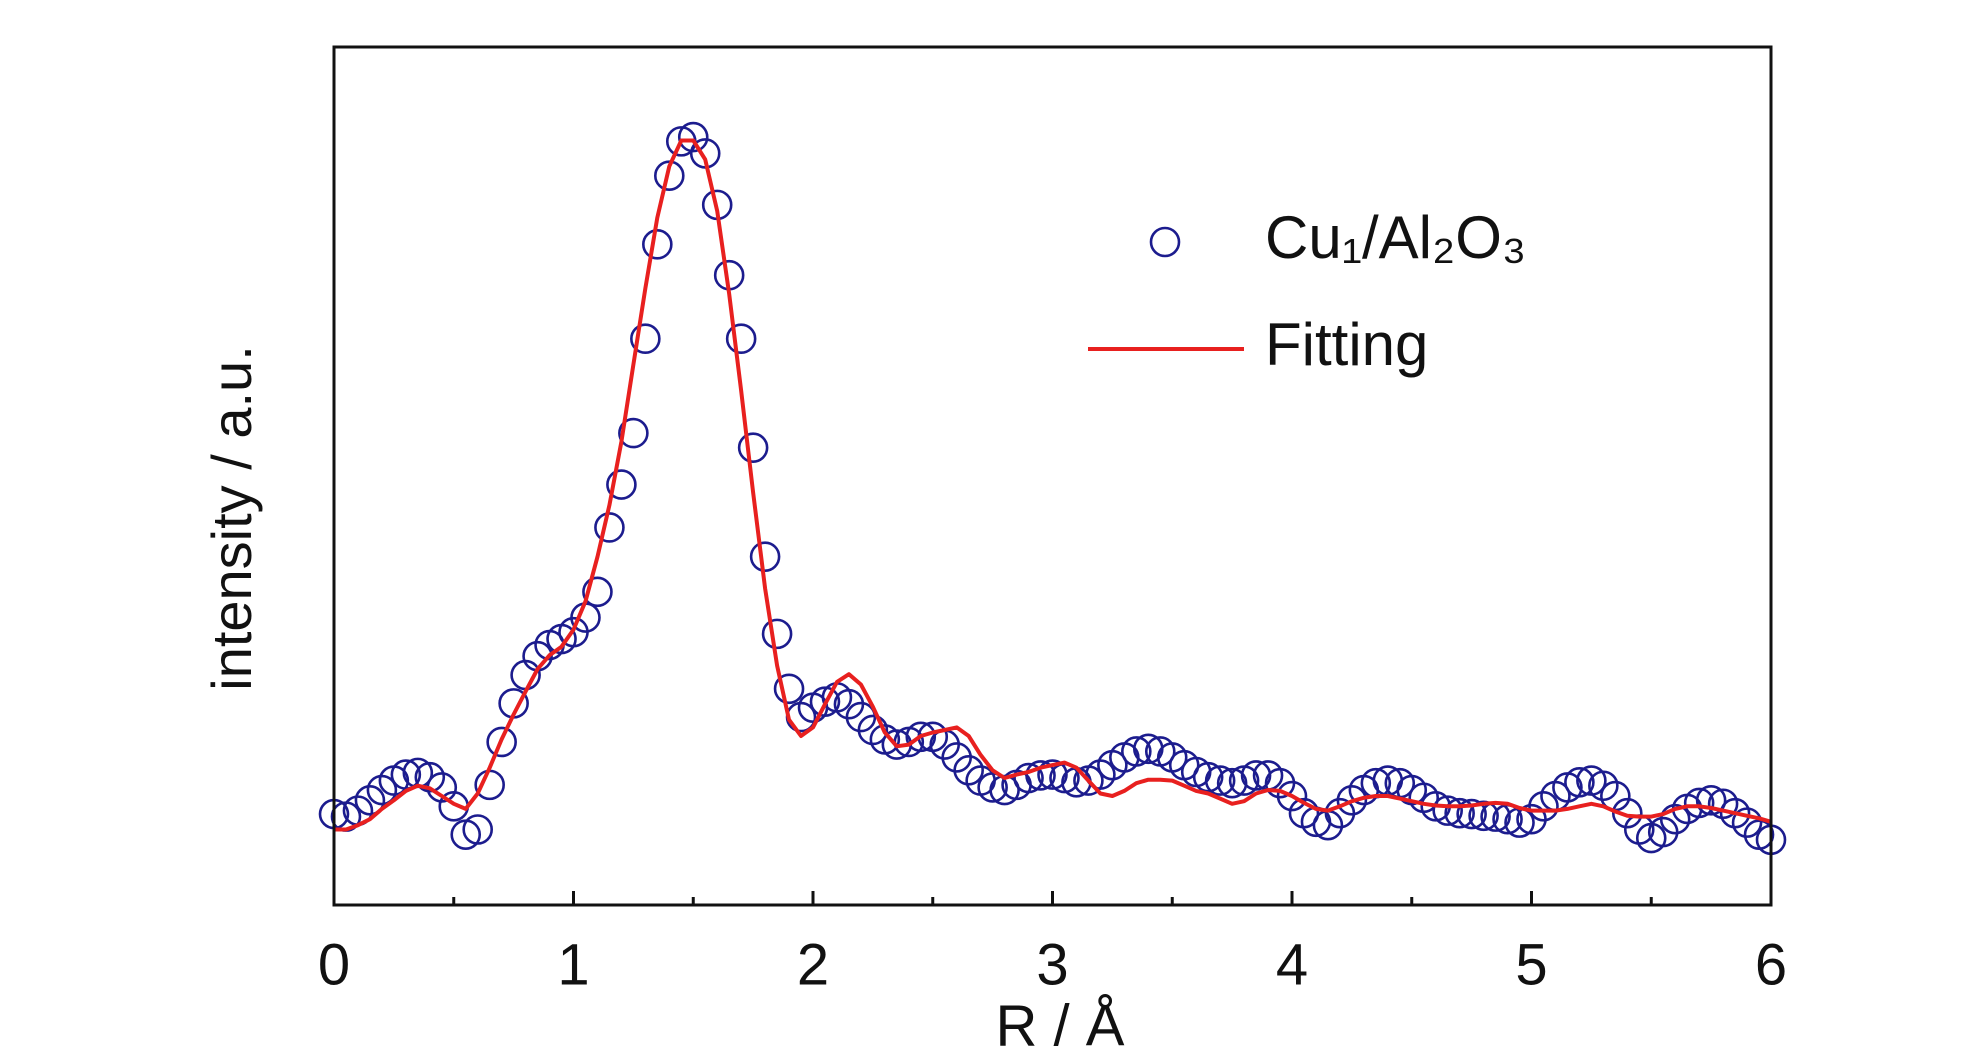  I want to click on x-tick-label: 4, so click(1292, 964).